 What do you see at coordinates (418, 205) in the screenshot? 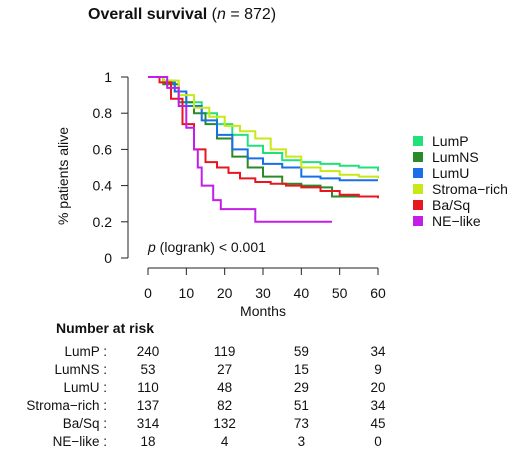
I see `legend-swatch-ba-sq` at bounding box center [418, 205].